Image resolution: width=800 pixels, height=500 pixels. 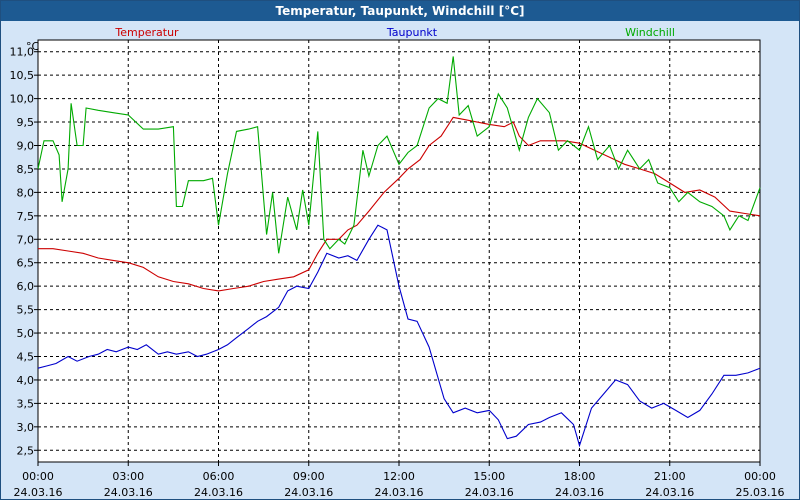 I want to click on legend-item-taupunkt: Taupunkt, so click(x=412, y=32).